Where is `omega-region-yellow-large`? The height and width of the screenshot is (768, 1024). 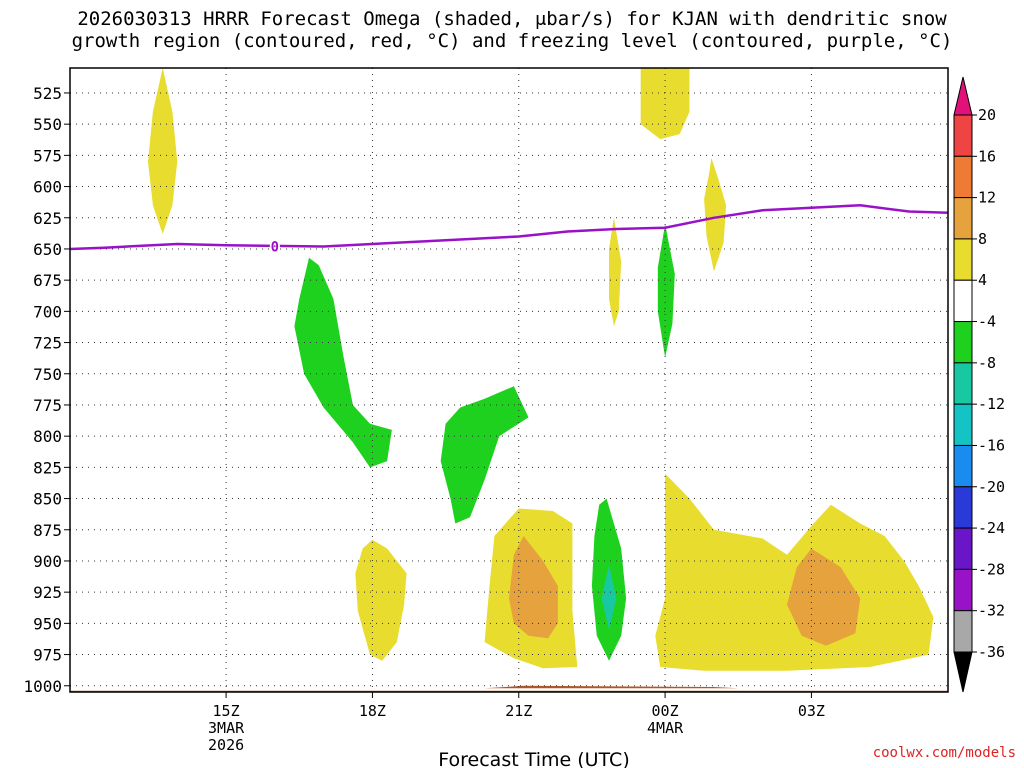 omega-region-yellow-large is located at coordinates (794, 572).